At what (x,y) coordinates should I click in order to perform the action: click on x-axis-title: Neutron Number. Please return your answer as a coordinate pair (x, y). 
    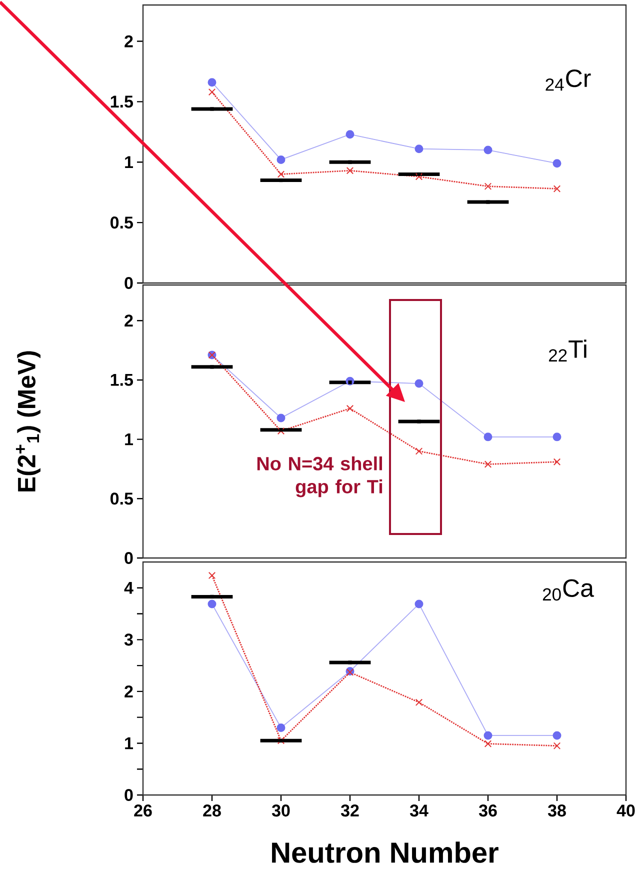
    Looking at the image, I should click on (385, 852).